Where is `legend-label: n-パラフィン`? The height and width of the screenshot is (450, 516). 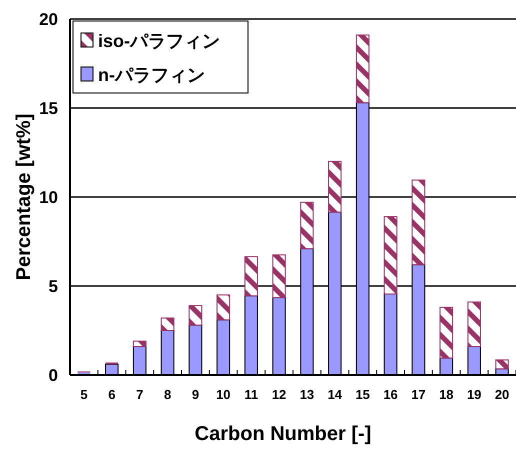 legend-label: n-パラフィン is located at coordinates (151, 75).